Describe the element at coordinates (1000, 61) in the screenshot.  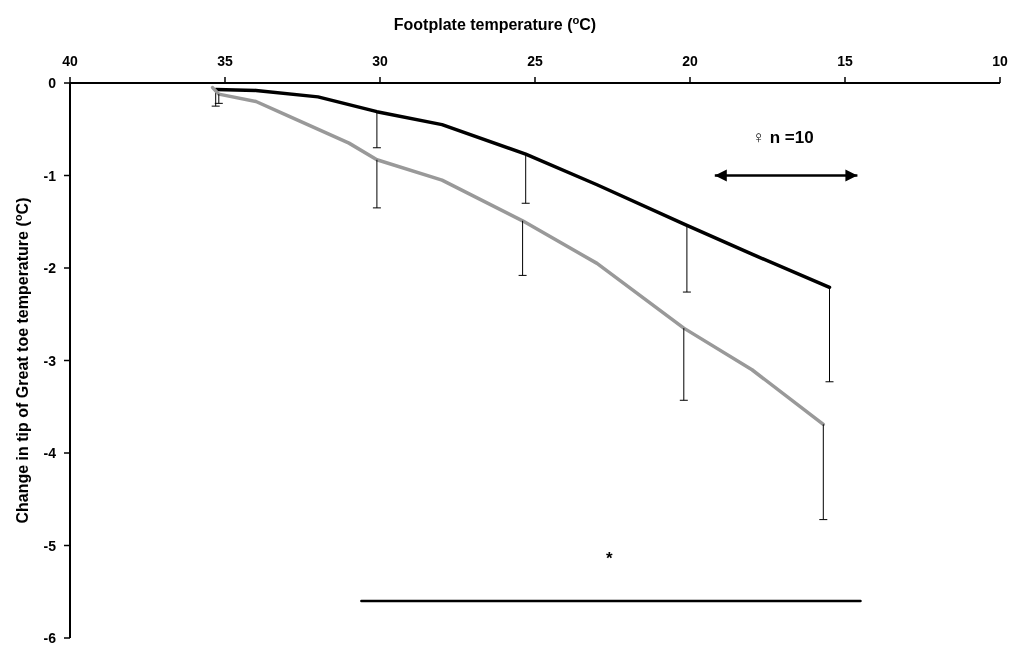
I see `x-tick-label: 10` at that location.